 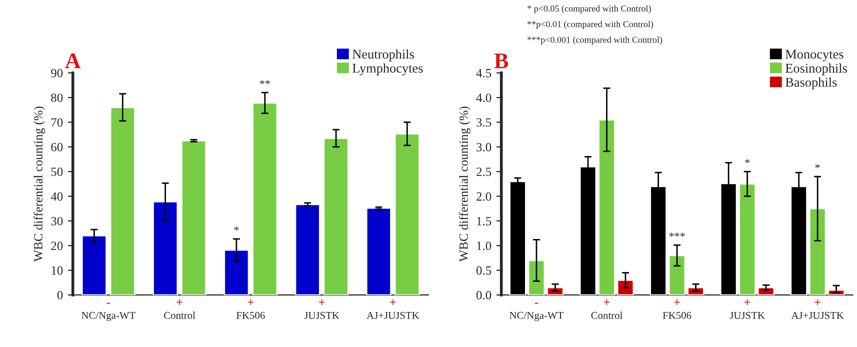 What do you see at coordinates (811, 83) in the screenshot?
I see `legend-label: Basophils` at bounding box center [811, 83].